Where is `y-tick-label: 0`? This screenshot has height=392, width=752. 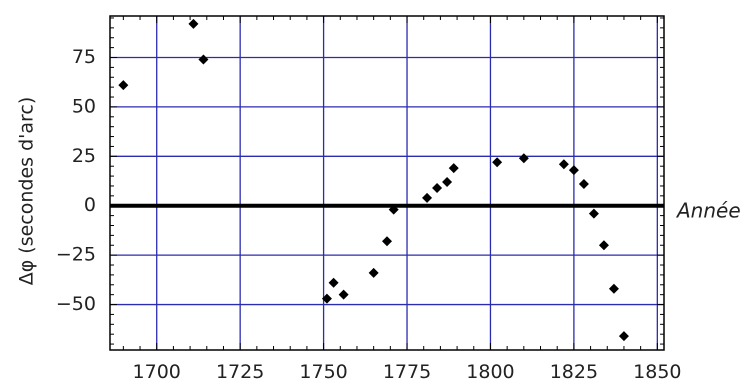
y-tick-label: 0 is located at coordinates (90, 205).